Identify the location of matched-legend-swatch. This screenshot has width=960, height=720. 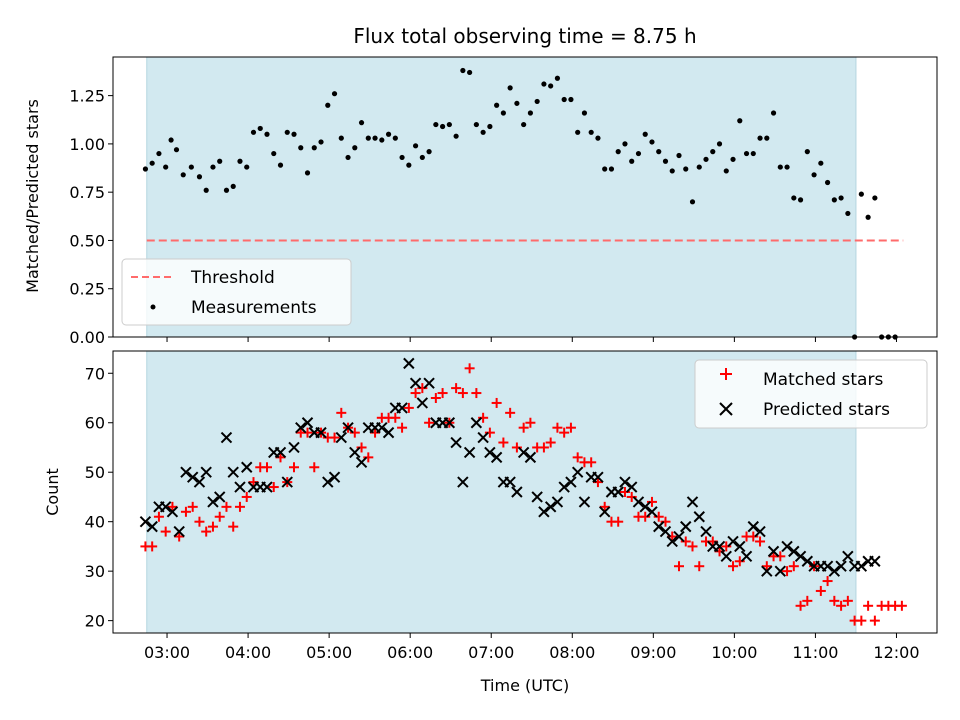
(726, 374).